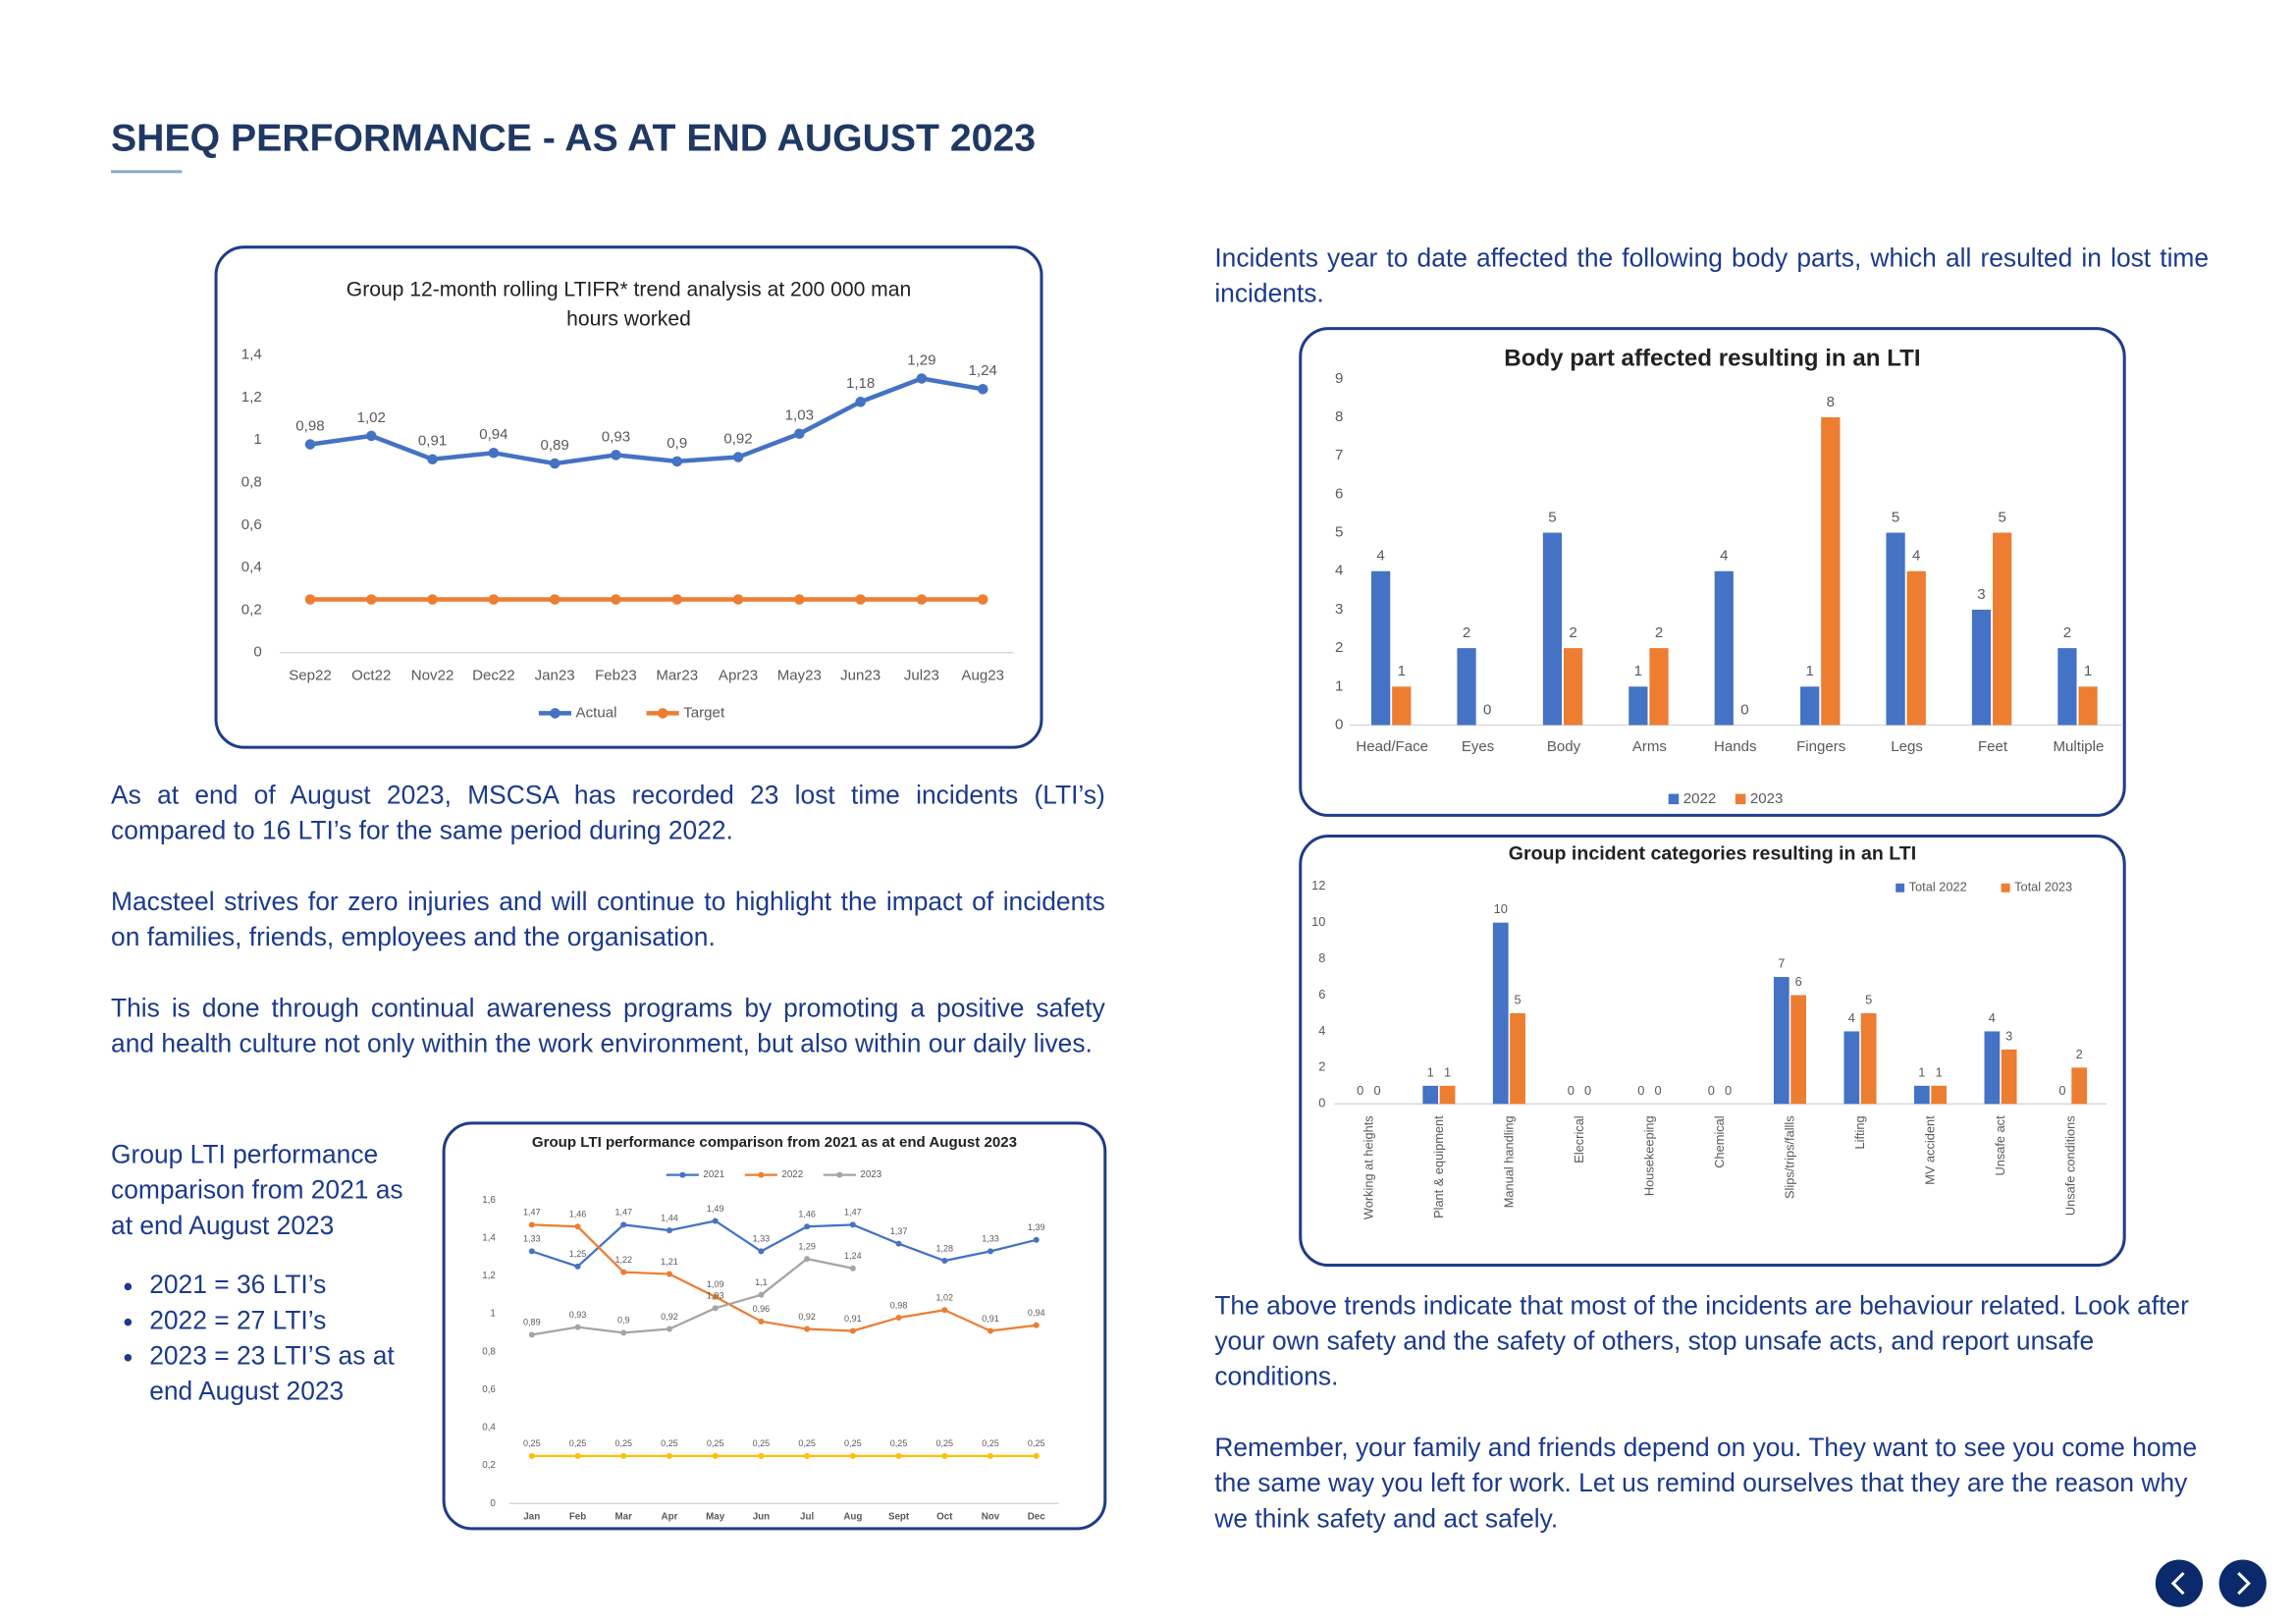 The height and width of the screenshot is (1624, 2296). I want to click on legend-swatch, so click(662, 713).